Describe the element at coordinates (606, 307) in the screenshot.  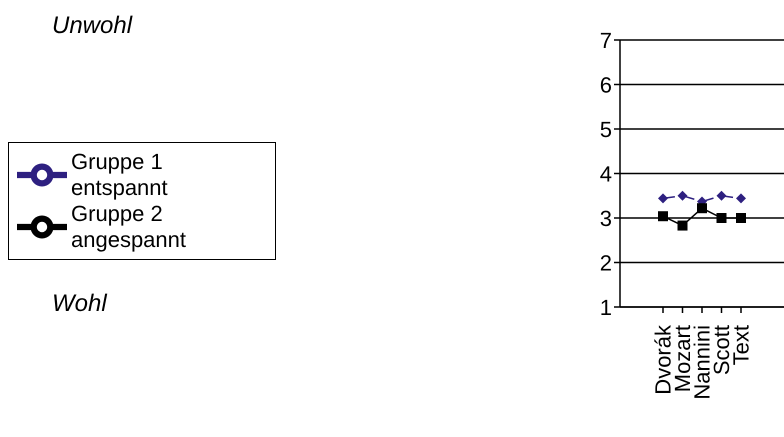
I see `y-tick-label: 1` at that location.